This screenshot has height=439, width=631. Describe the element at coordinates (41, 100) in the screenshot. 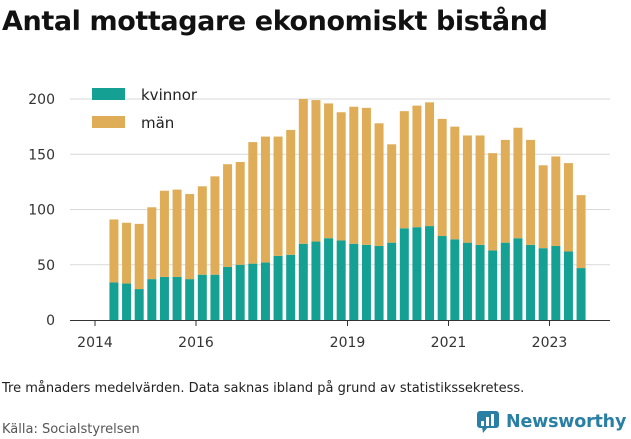

I see `y-tick-label: 200` at that location.